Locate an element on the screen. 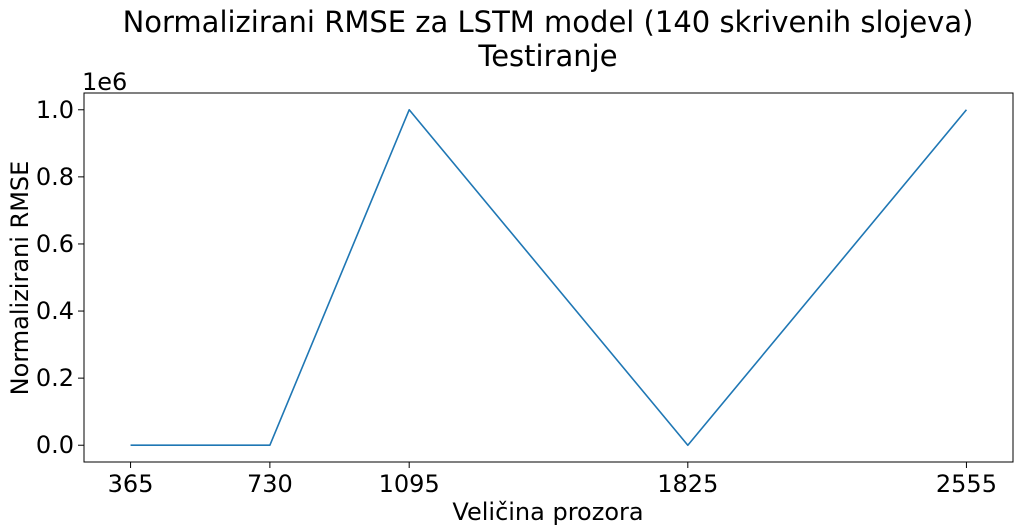 The width and height of the screenshot is (1020, 532). y-ticks: 0.0 0.2 0.4 0.6 0.8 1.0 is located at coordinates (60, 277).